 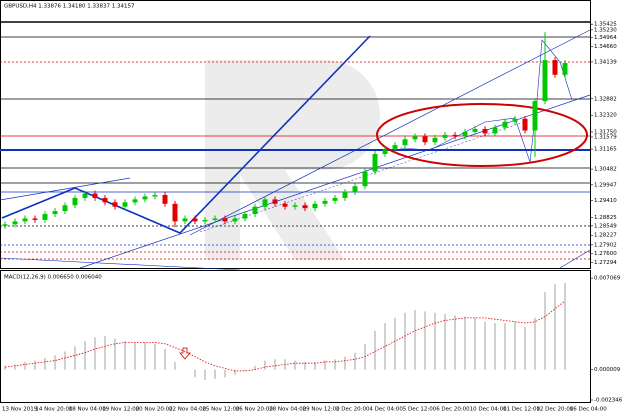 I want to click on x-tick-label: 18 Nov 04:00, so click(x=88, y=410).